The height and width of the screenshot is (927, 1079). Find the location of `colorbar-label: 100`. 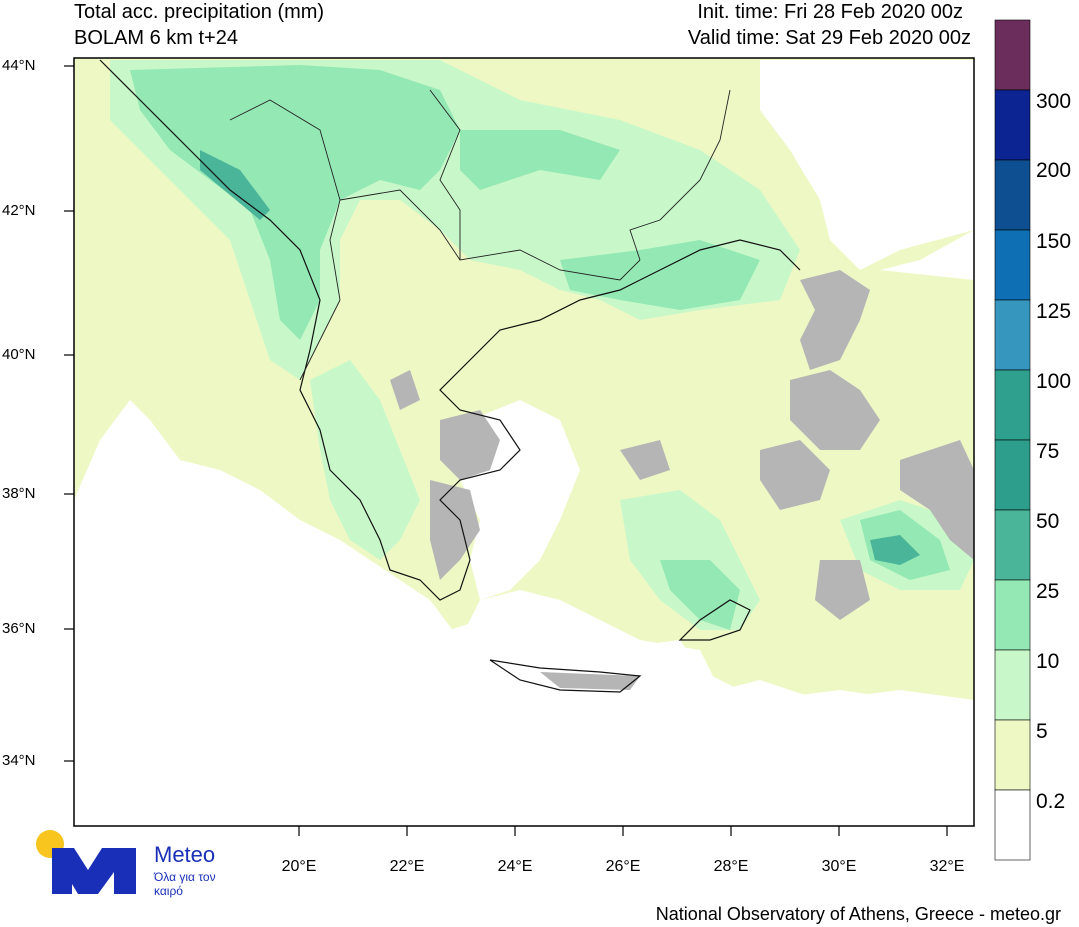

colorbar-label: 100 is located at coordinates (1054, 381).